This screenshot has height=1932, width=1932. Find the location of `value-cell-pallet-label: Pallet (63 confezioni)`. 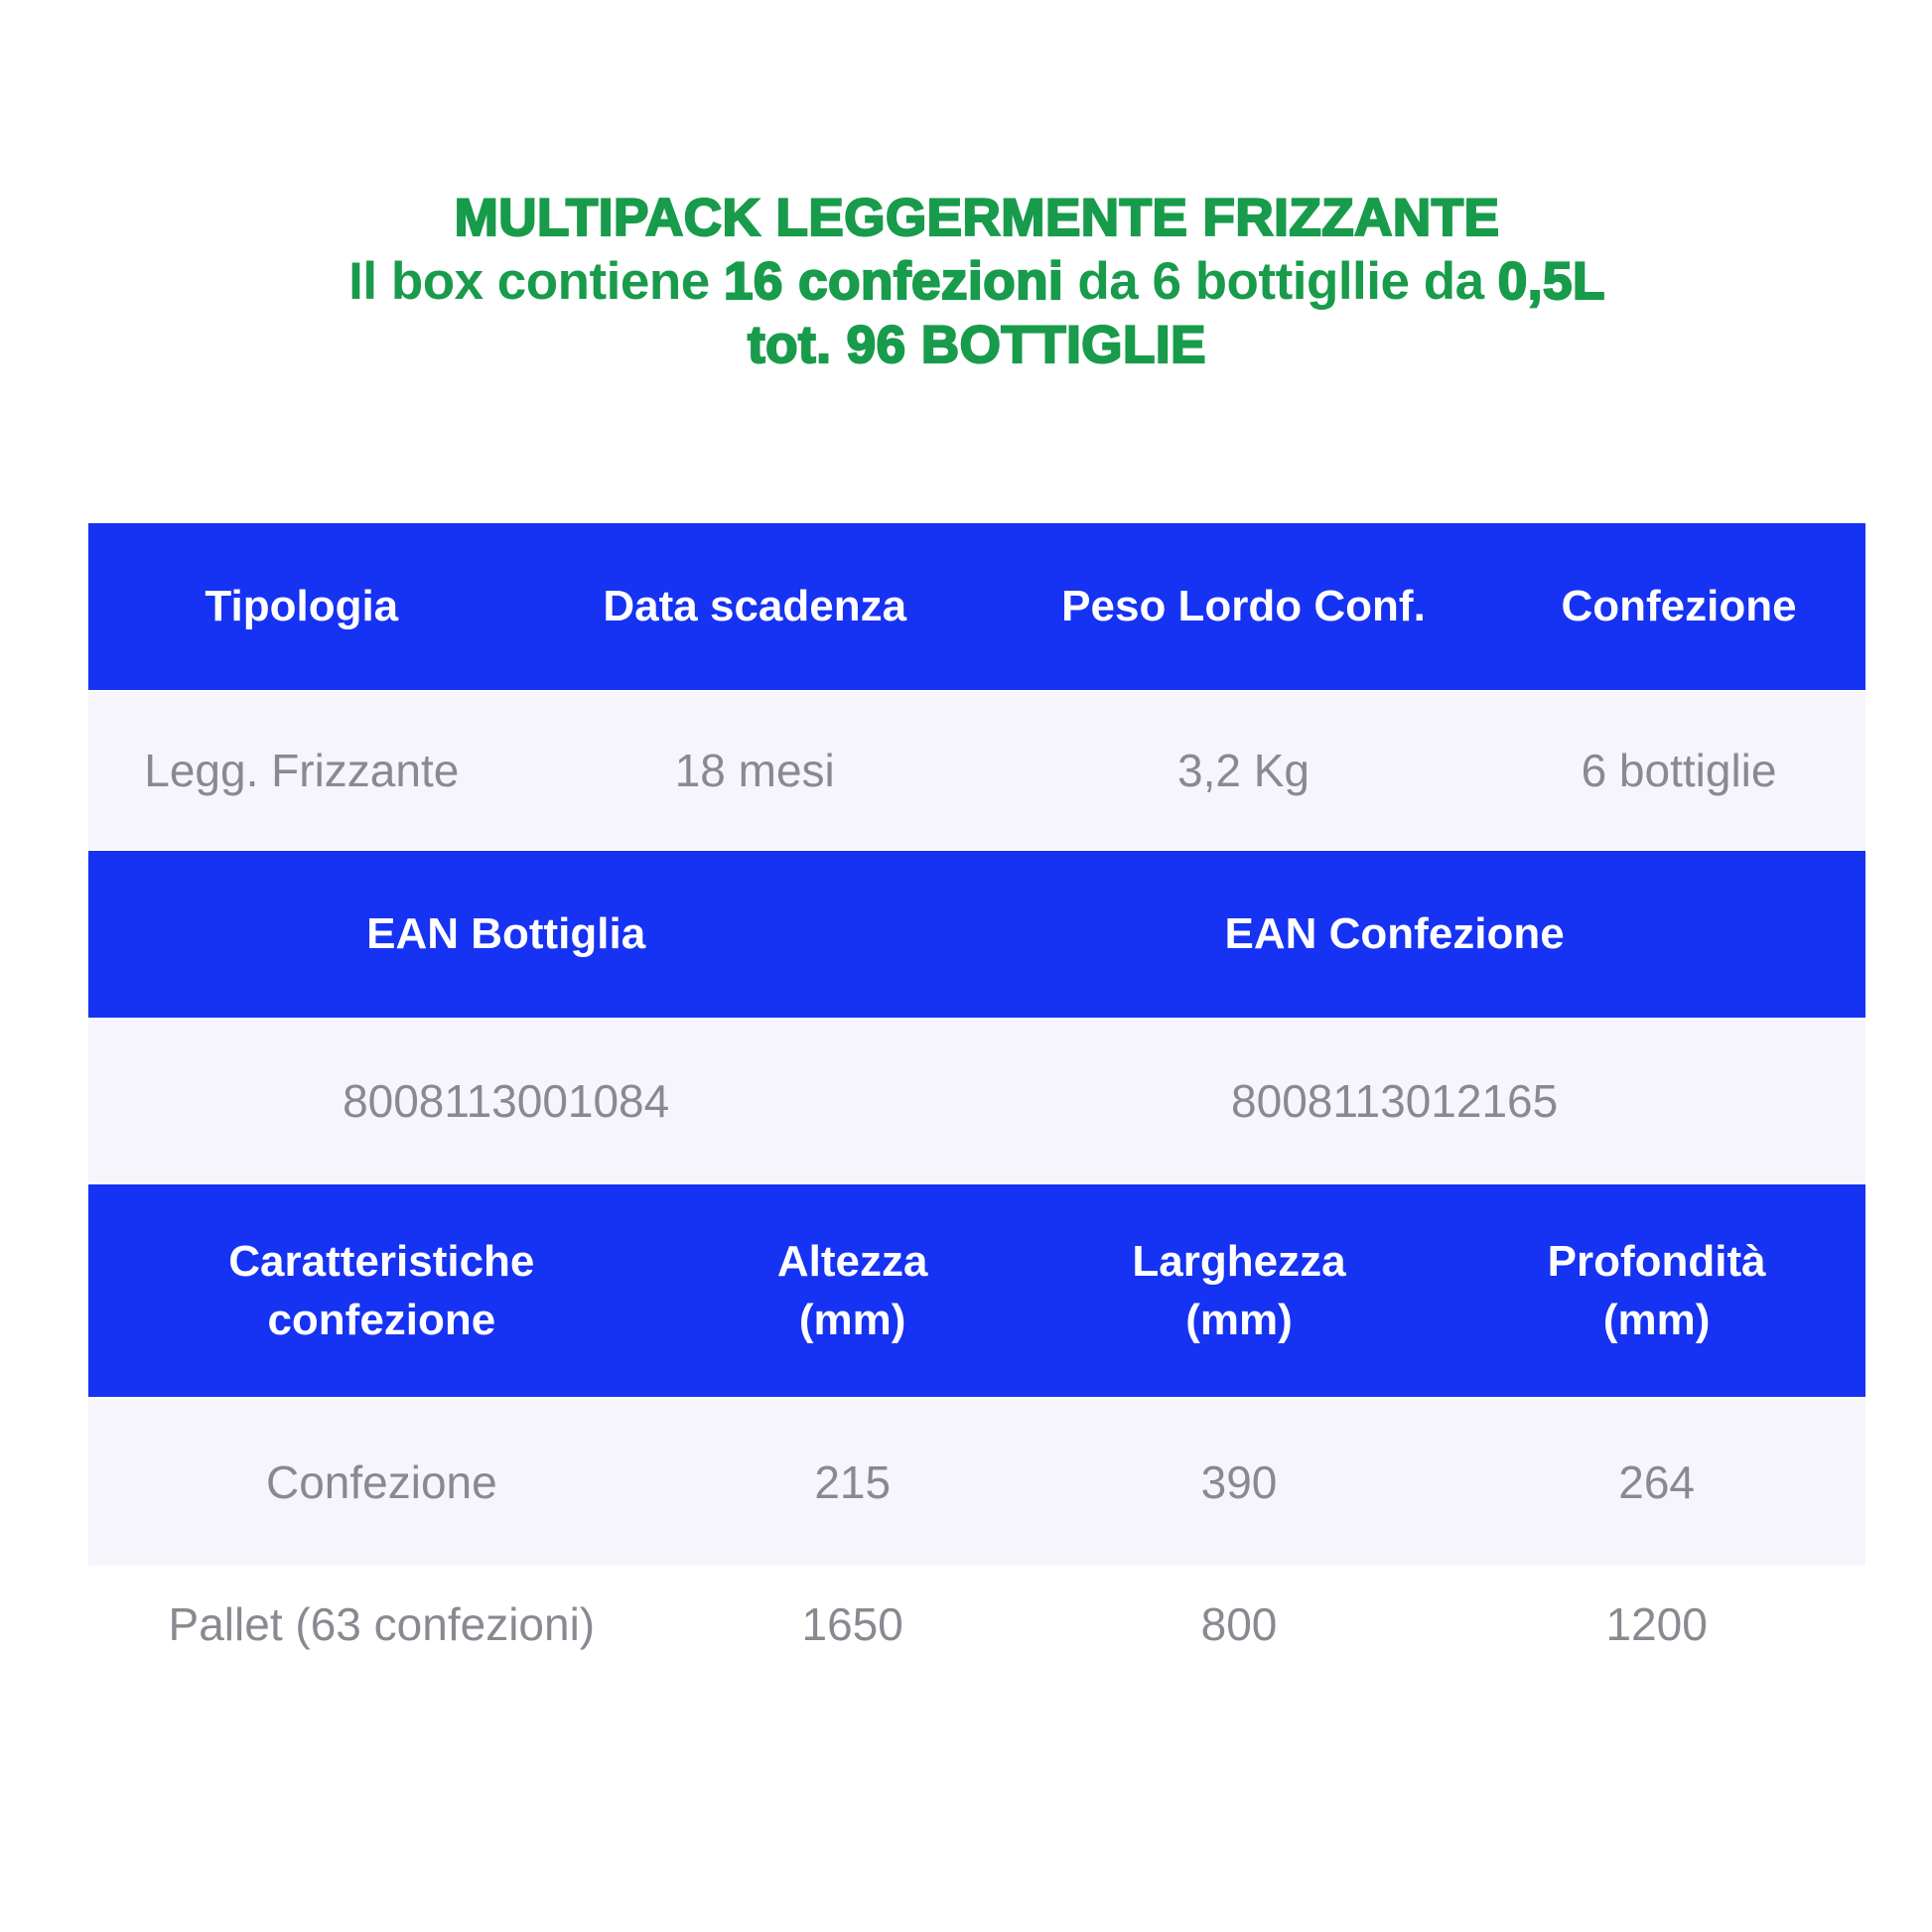

value-cell-pallet-label: Pallet (63 confezioni) is located at coordinates (382, 1624).